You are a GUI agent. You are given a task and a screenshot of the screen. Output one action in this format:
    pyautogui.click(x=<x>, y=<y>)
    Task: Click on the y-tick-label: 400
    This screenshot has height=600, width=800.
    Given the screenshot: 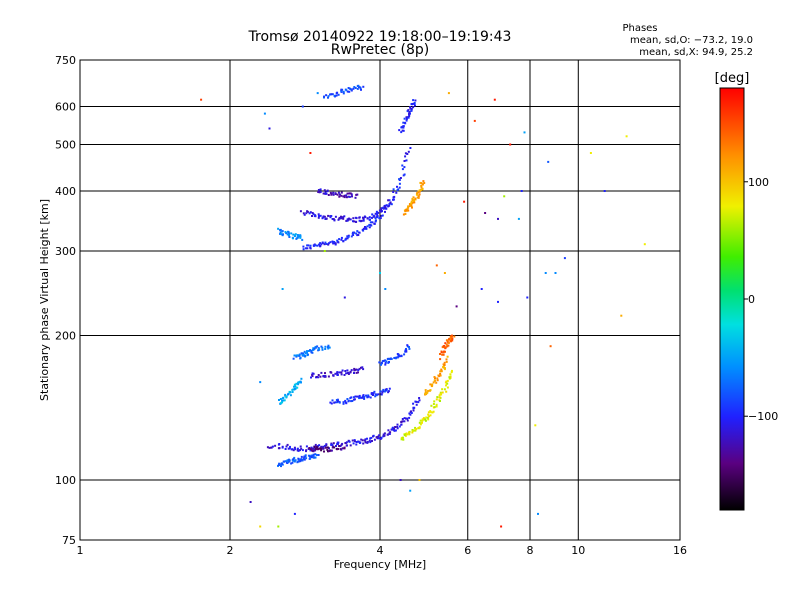 What is the action you would take?
    pyautogui.click(x=65, y=191)
    